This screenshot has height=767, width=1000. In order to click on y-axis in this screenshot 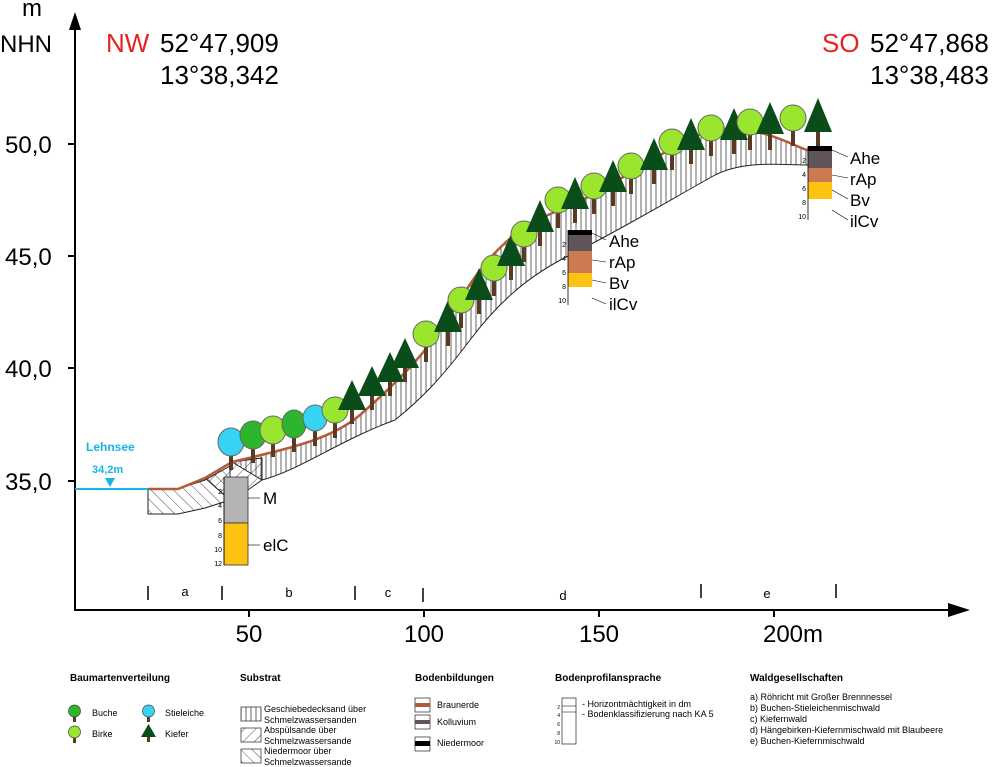, I will do `click(75, 311)`.